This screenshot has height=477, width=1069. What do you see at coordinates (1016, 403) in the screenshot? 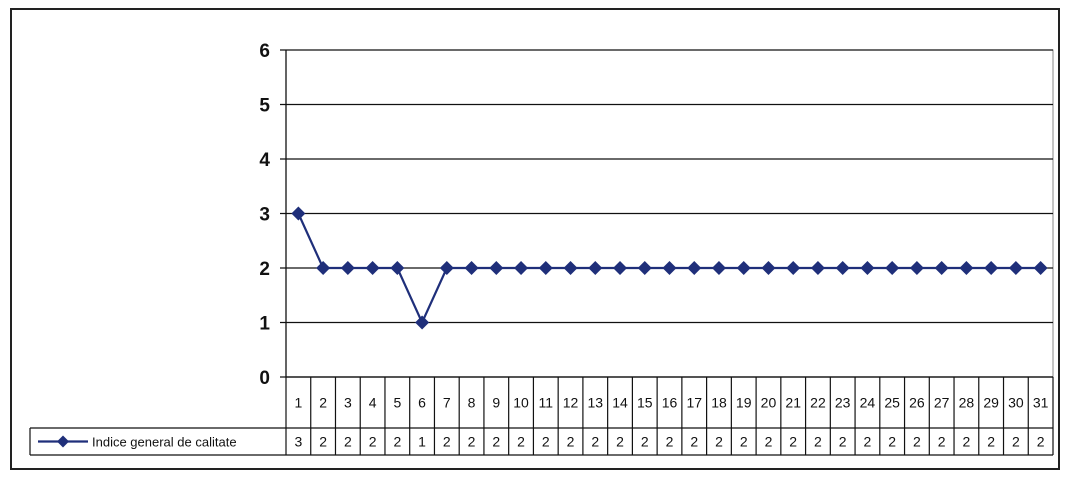
I see `x-category-label: 30` at bounding box center [1016, 403].